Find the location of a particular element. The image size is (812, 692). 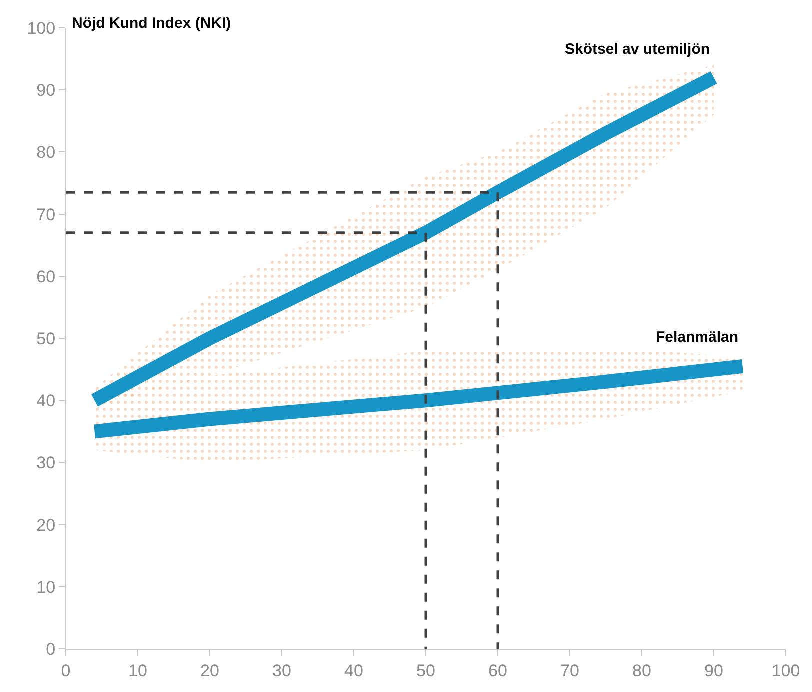

x-tick-label: 100 is located at coordinates (786, 670).